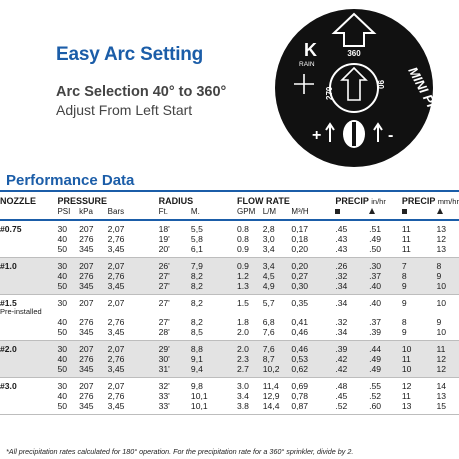  Describe the element at coordinates (430, 199) in the screenshot. I see `header-precip-mm: PRECIP mm/hr` at that location.